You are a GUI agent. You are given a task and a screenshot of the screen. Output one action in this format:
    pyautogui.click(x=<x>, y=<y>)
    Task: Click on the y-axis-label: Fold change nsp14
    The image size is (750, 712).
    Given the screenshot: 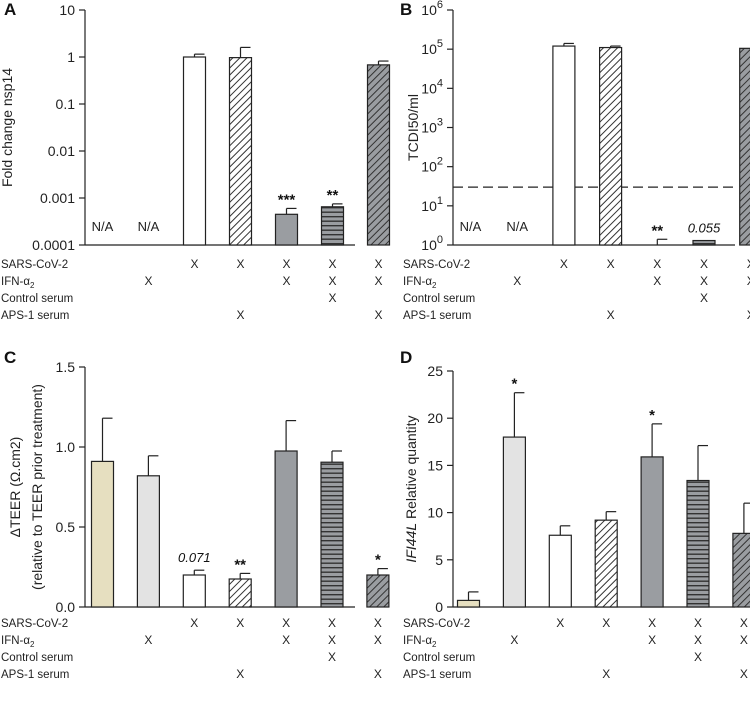 What is the action you would take?
    pyautogui.click(x=7, y=127)
    